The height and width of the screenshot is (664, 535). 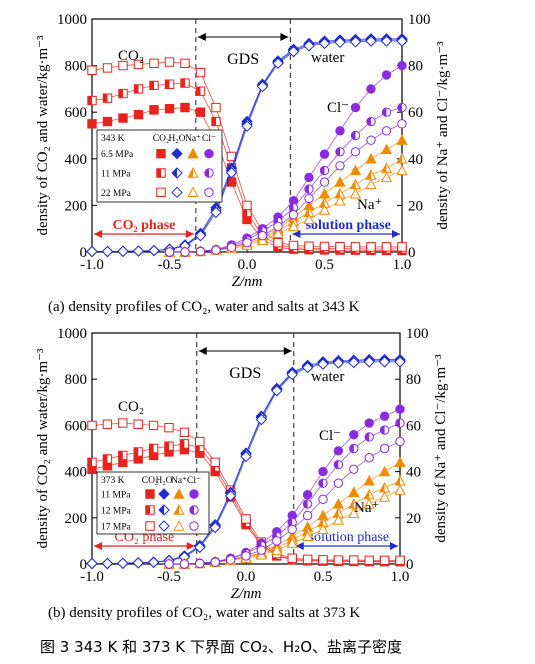 What do you see at coordinates (369, 205) in the screenshot?
I see `na-annotation: Na⁺` at bounding box center [369, 205].